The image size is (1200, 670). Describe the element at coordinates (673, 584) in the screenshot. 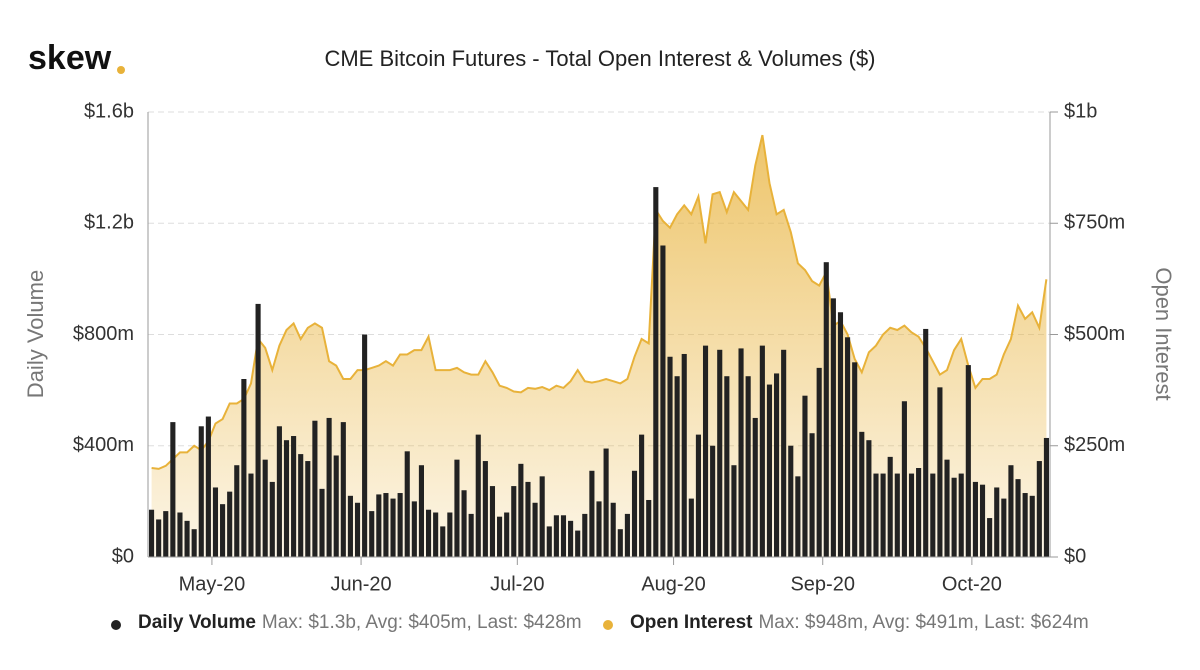

I see `x-tick-label: Aug-20` at that location.